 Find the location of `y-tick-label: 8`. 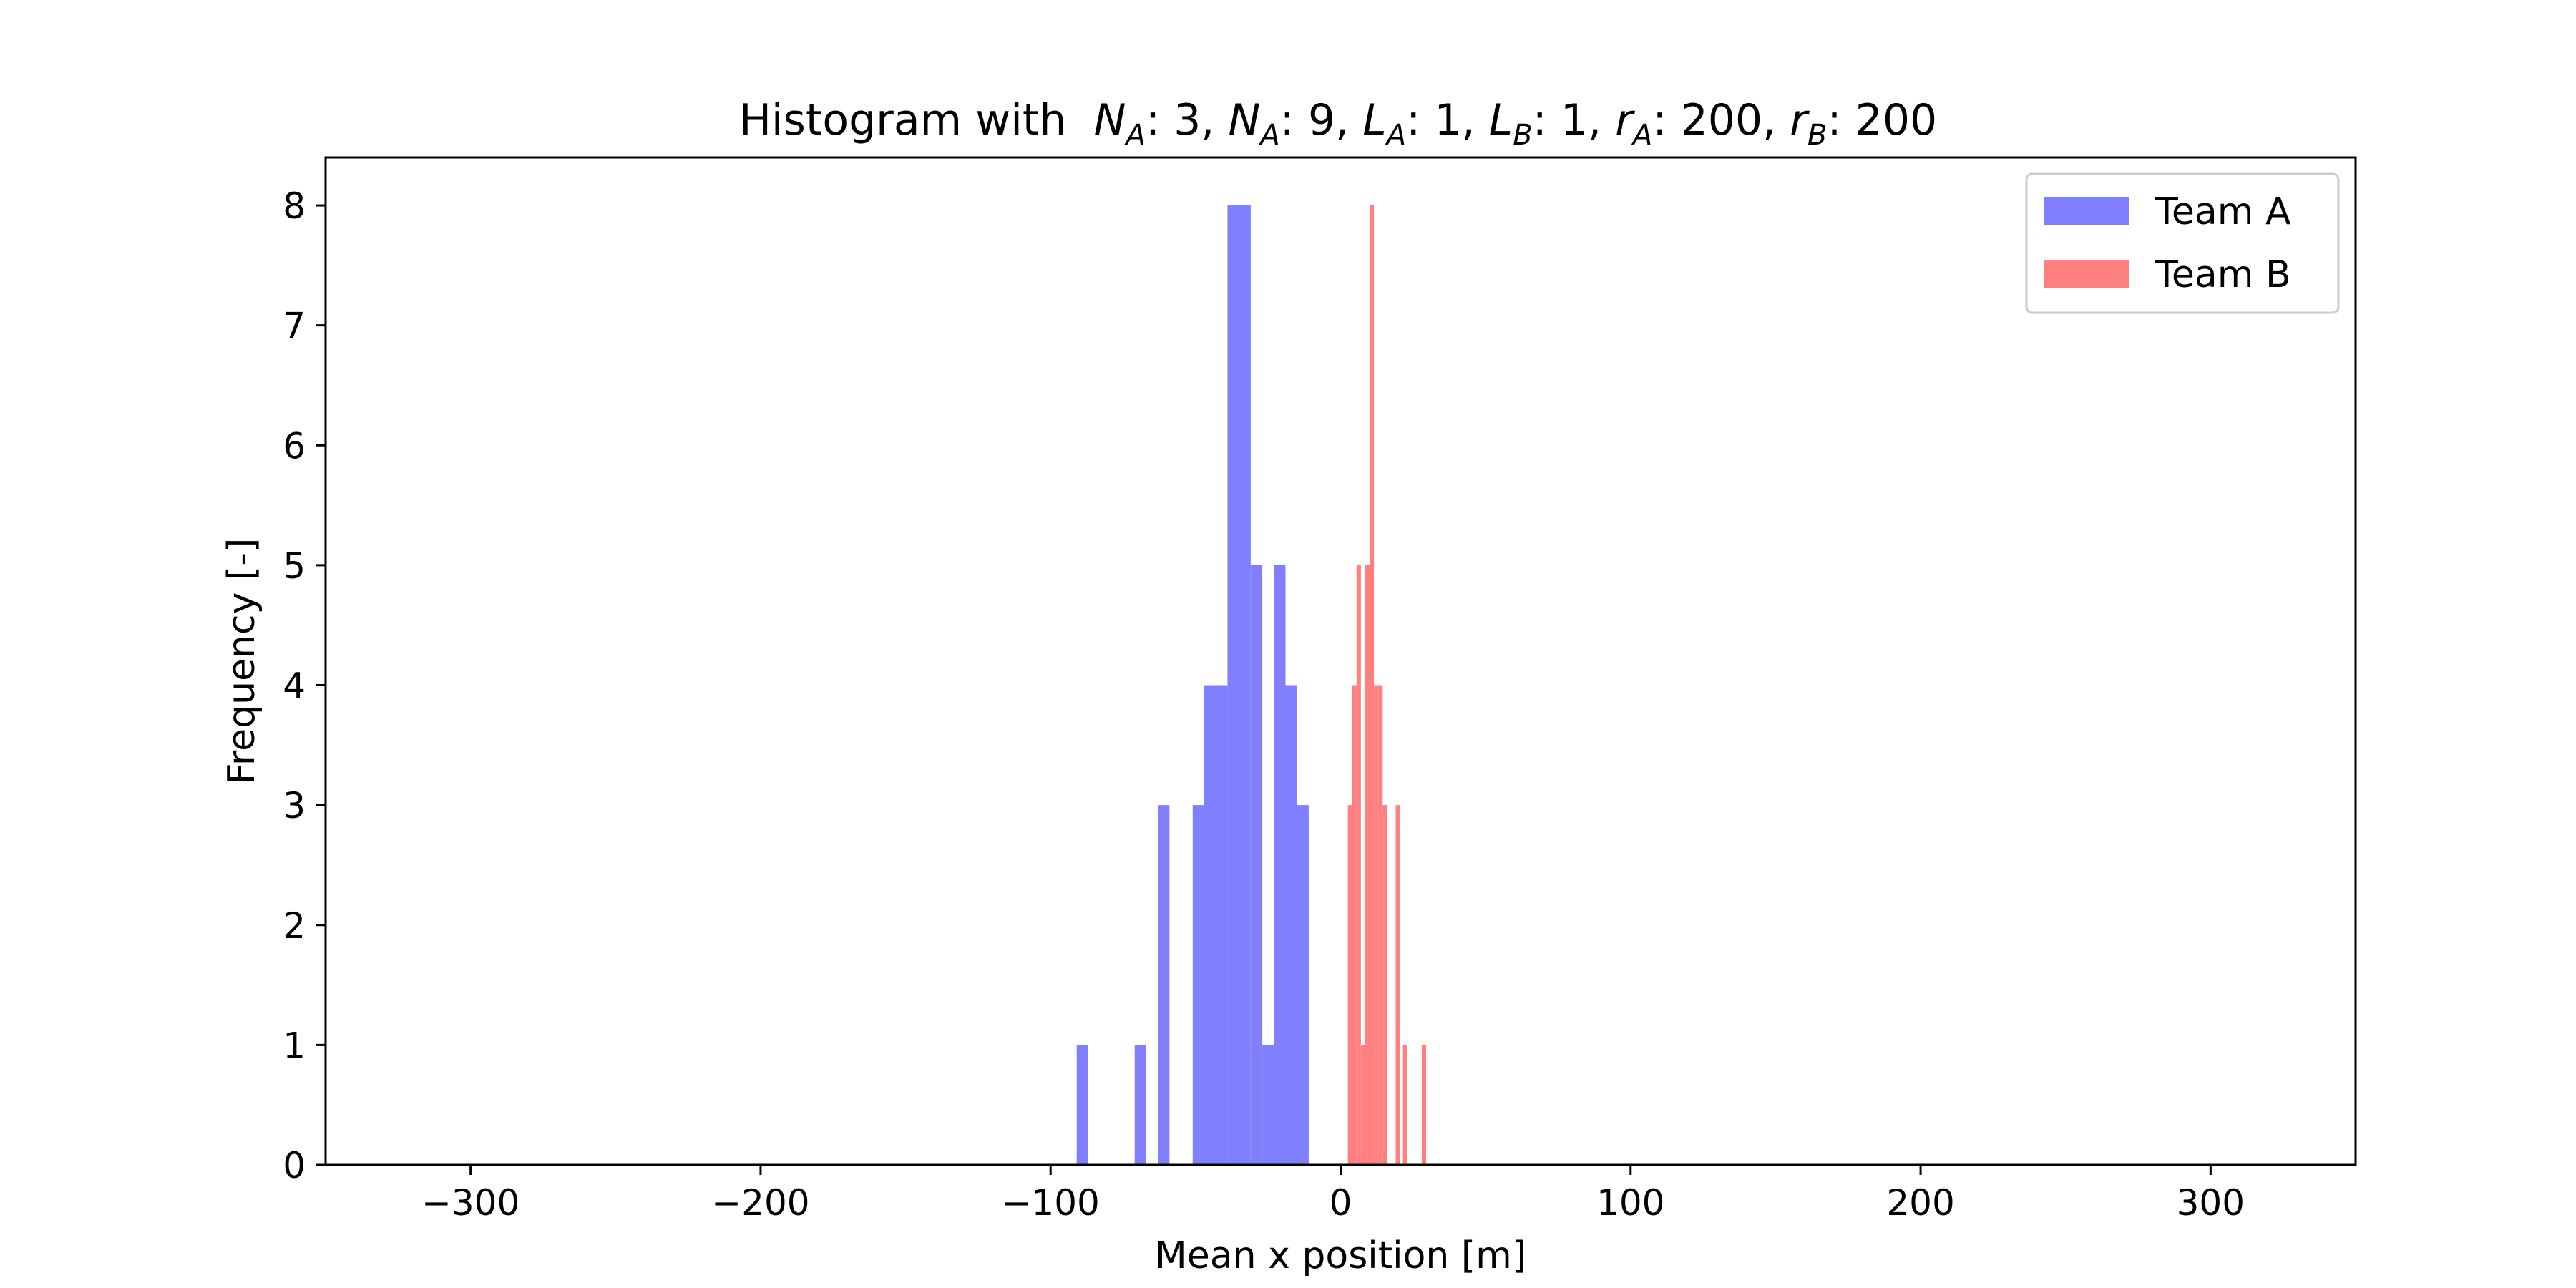

y-tick-label: 8 is located at coordinates (294, 206).